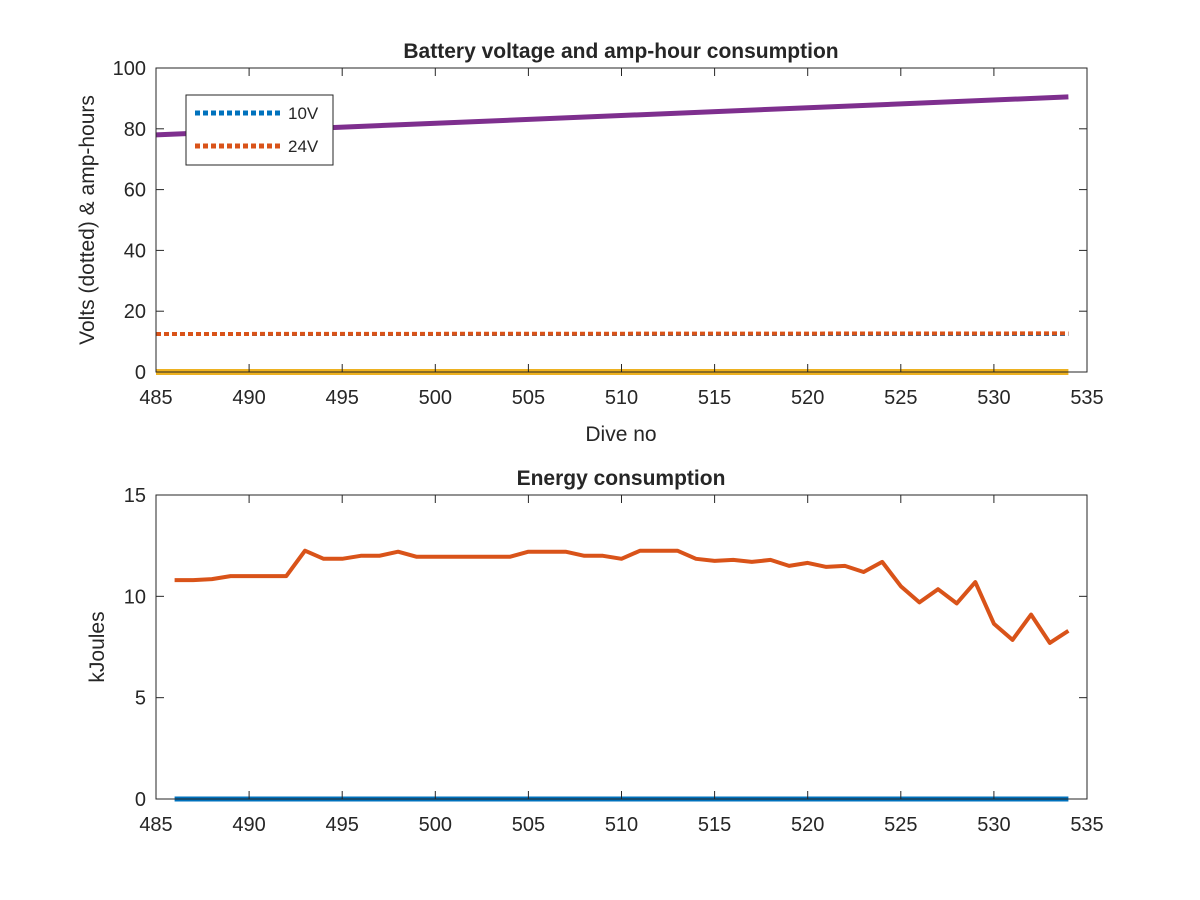  Describe the element at coordinates (612, 333) in the screenshot. I see `series-line-24v` at that location.